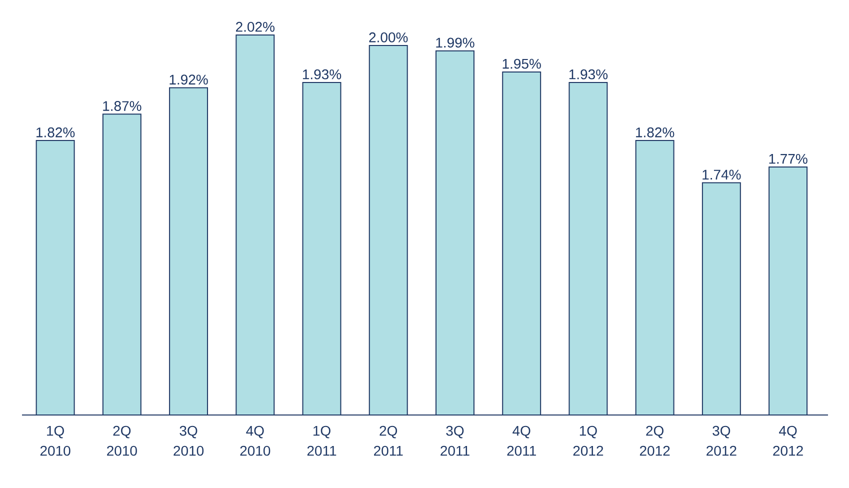 This screenshot has width=849, height=488. I want to click on data-label: 1.95%, so click(521, 63).